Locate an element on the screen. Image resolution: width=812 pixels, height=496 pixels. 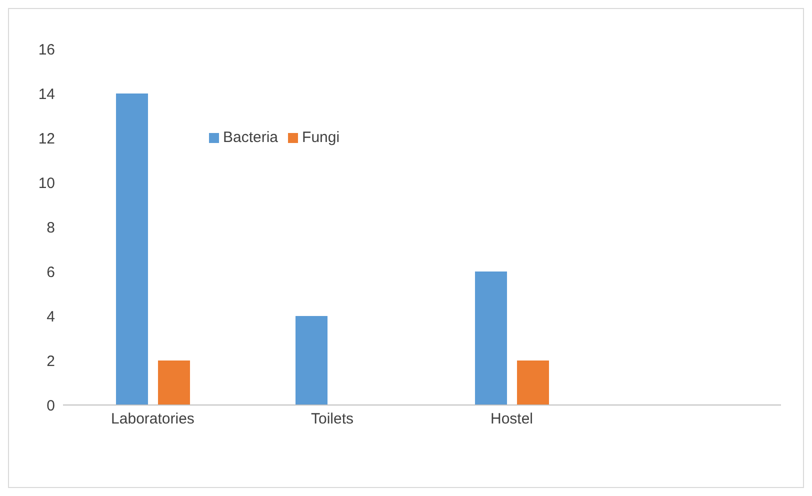
legend-label: Bacteria is located at coordinates (250, 137).